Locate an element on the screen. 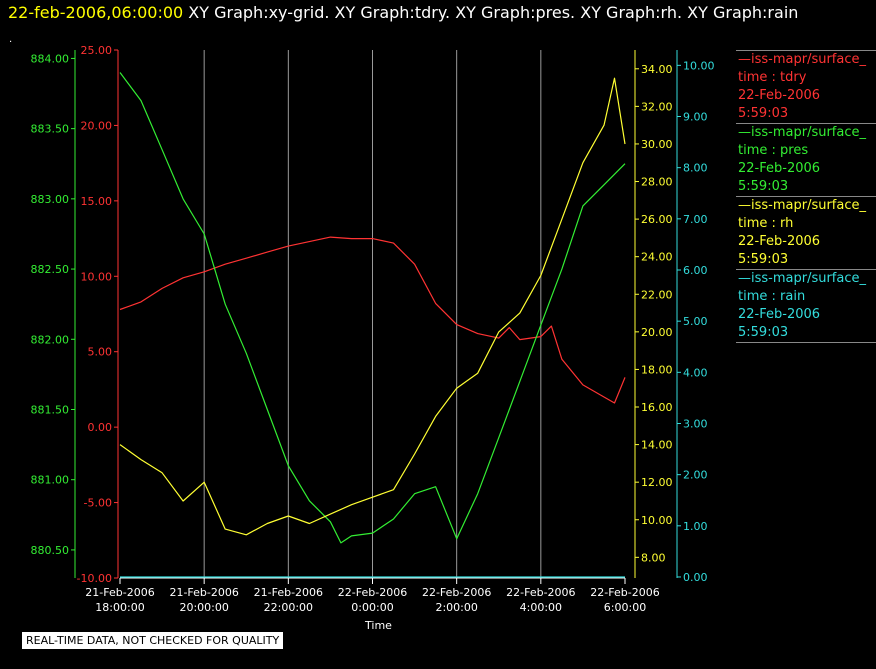  y-tick-label-rh: 18.00 is located at coordinates (657, 369).